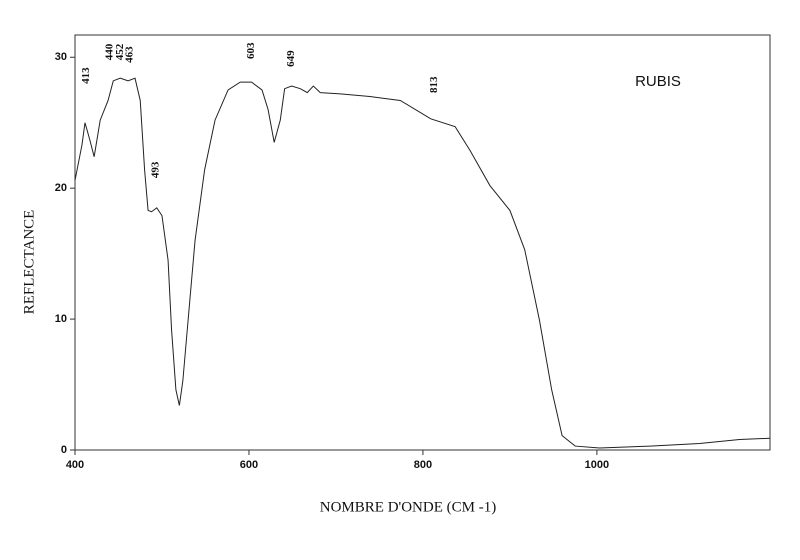 This screenshot has height=560, width=800. Describe the element at coordinates (61, 57) in the screenshot. I see `y-tick-label: 30` at that location.